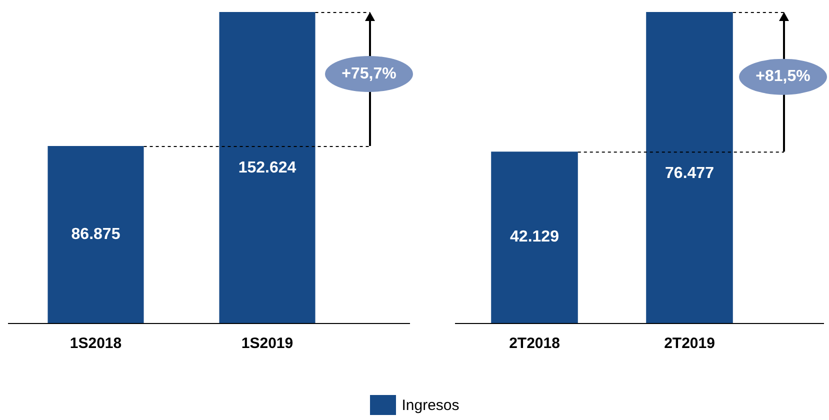 This screenshot has height=420, width=829. What do you see at coordinates (96, 343) in the screenshot?
I see `x-tick-label: 1S2018` at bounding box center [96, 343].